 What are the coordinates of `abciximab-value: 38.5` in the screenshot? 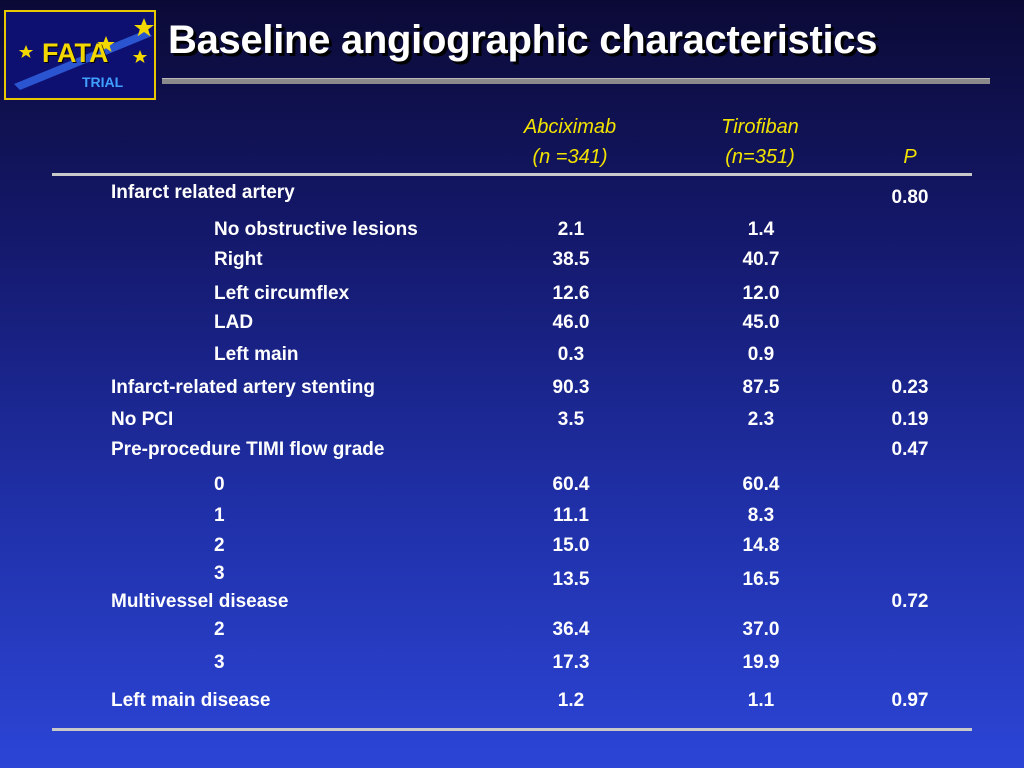 It's located at (571, 259).